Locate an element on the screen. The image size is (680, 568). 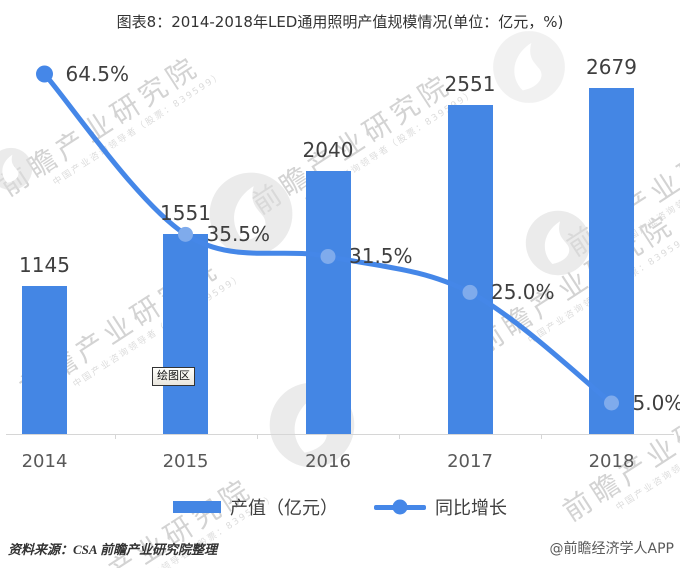
footer: 资料来源：CSA 前瞻产业研究院整理 @前瞻经济学人APP is located at coordinates (340, 550).